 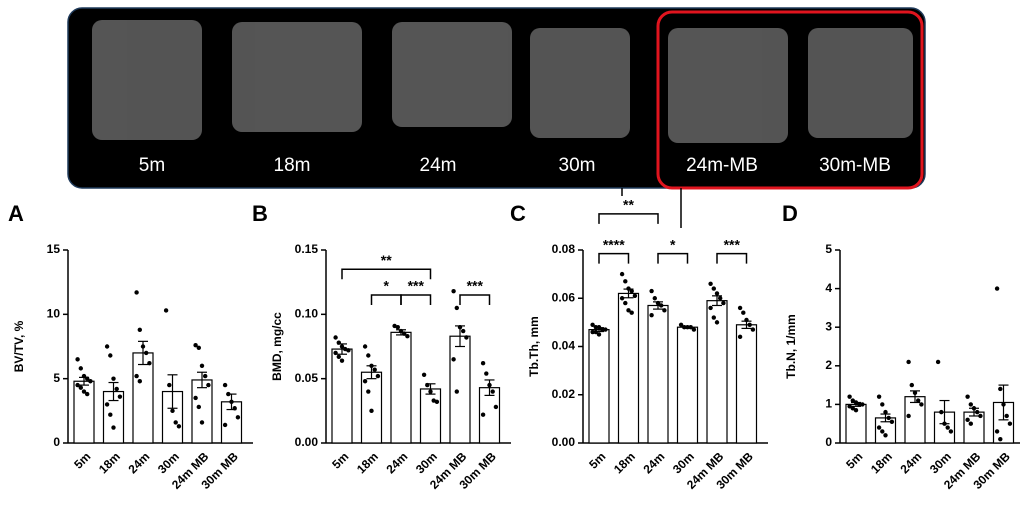 I want to click on panel-letter: C, so click(x=518, y=213).